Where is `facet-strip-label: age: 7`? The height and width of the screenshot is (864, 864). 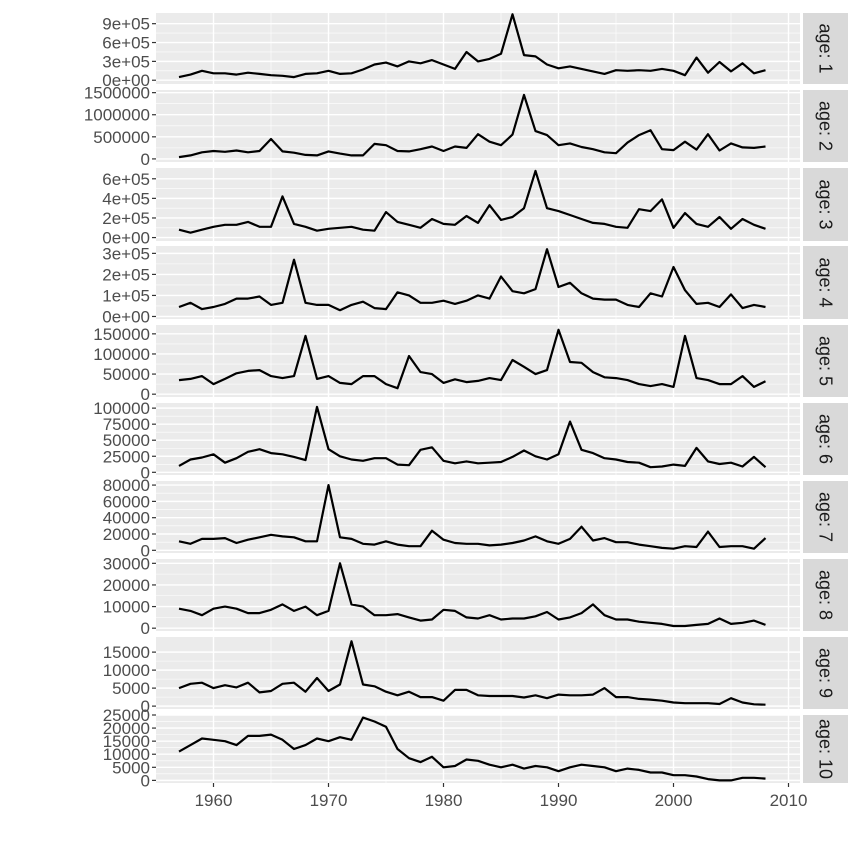 facet-strip-label: age: 7 is located at coordinates (826, 517).